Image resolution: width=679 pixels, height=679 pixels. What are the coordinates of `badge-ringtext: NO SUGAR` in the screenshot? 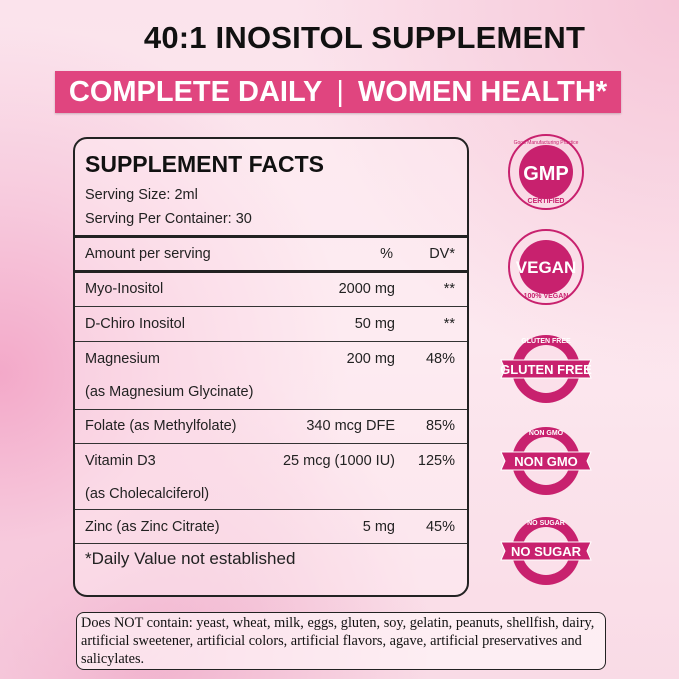 It's located at (546, 523).